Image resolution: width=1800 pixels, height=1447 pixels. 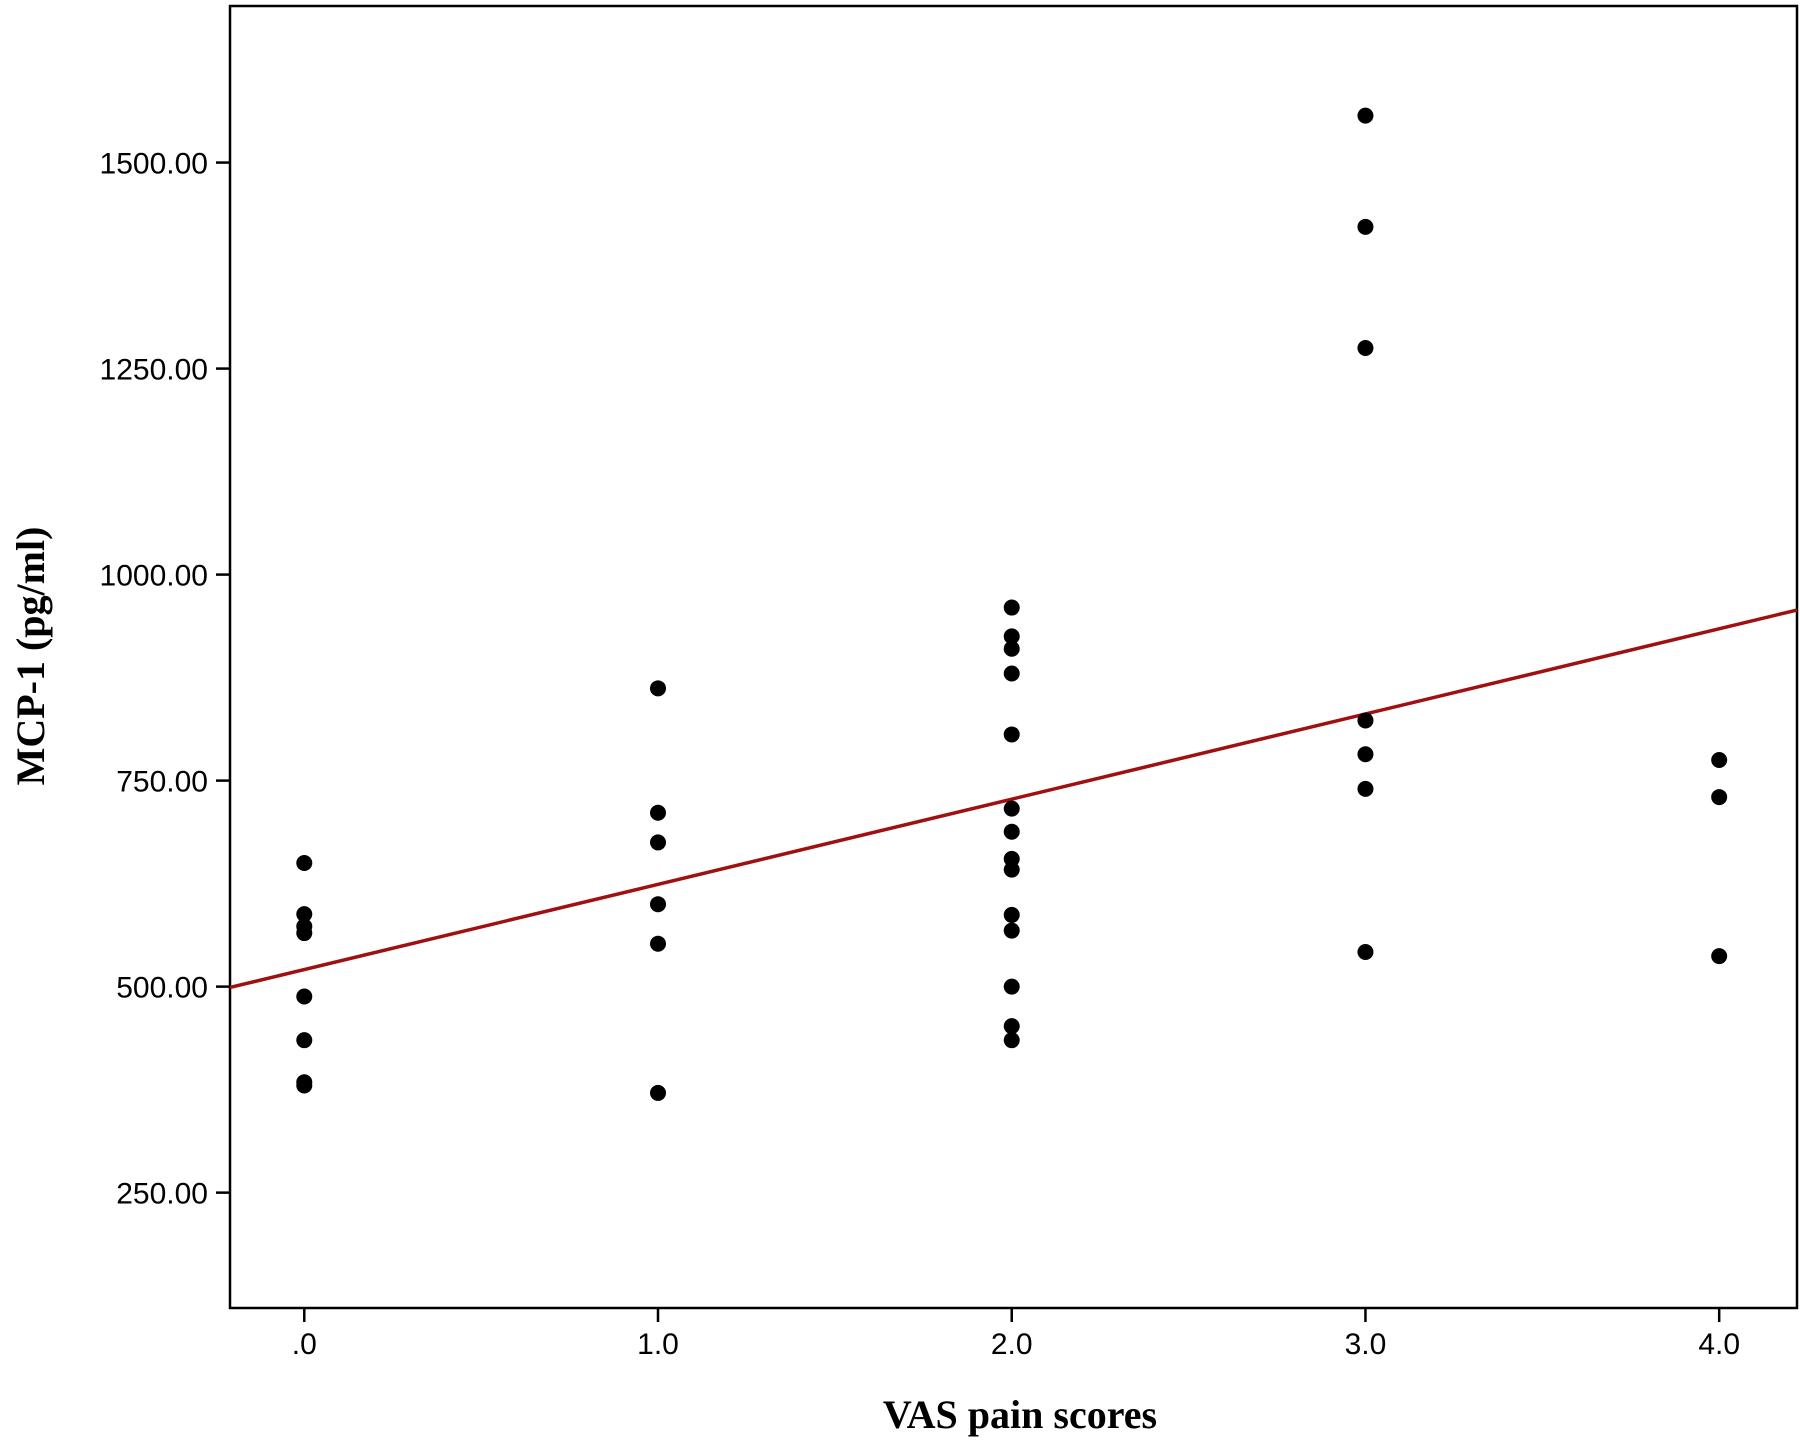 I want to click on y-tick-label: 1500.00, so click(x=154, y=164).